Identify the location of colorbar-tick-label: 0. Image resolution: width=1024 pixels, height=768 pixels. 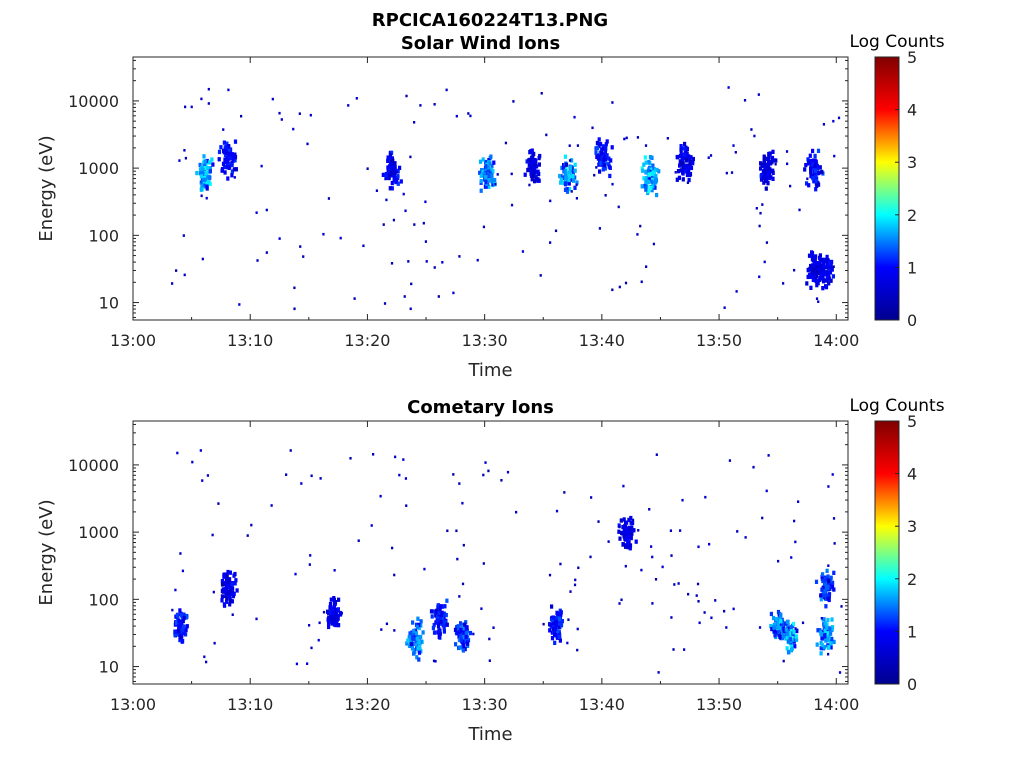
(912, 320).